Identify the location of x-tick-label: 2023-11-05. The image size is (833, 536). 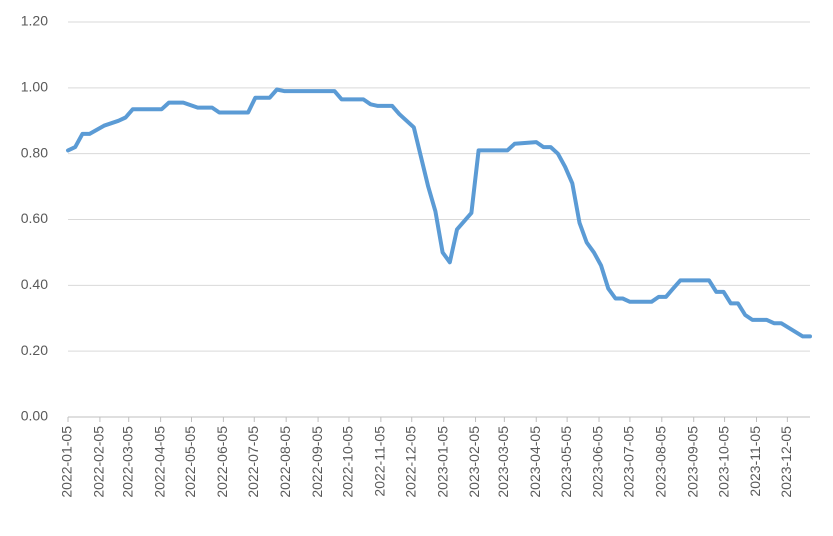
(755, 461).